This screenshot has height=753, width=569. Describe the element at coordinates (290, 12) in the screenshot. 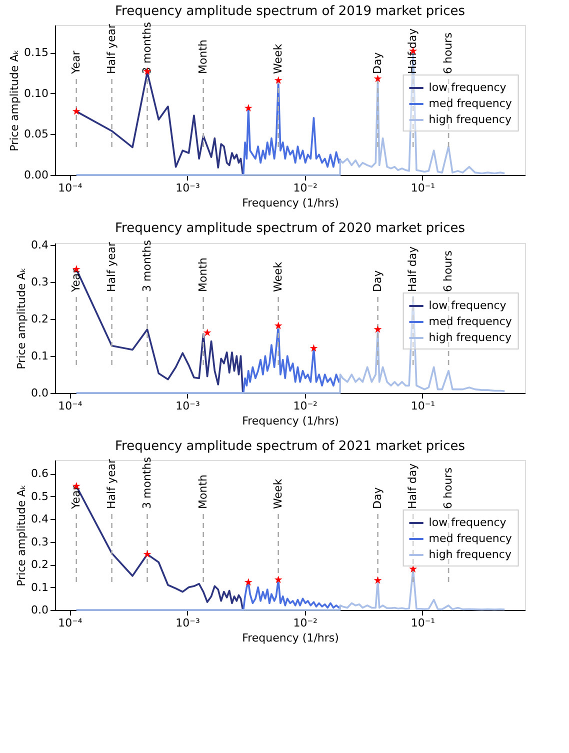

I see `chart-title: Frequency amplitude spectrum of 2019 market prices` at that location.